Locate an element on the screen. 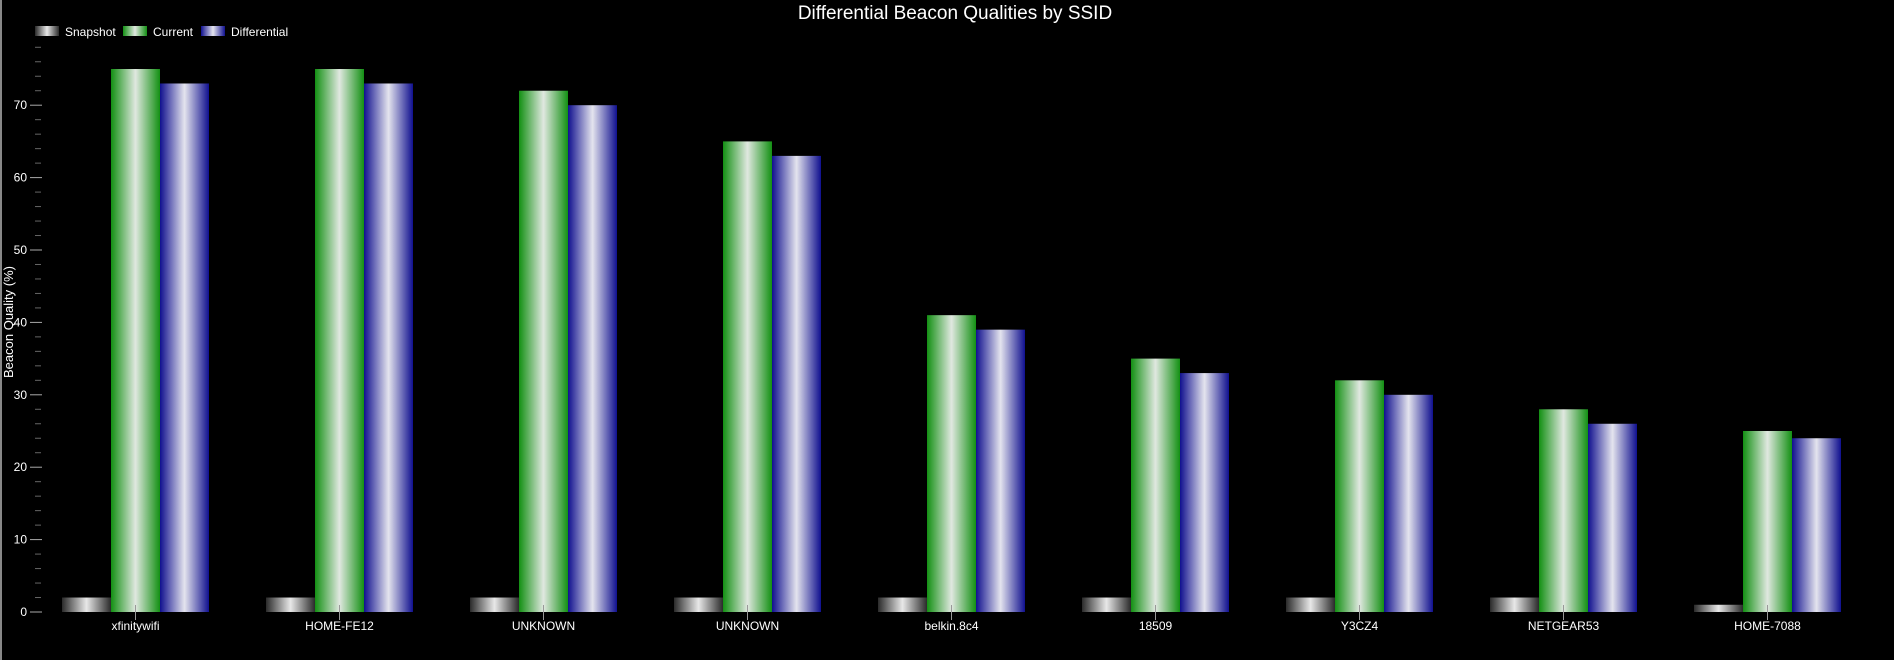 Image resolution: width=1894 pixels, height=660 pixels. x-tick-label: HOME-7088 is located at coordinates (1767, 626).